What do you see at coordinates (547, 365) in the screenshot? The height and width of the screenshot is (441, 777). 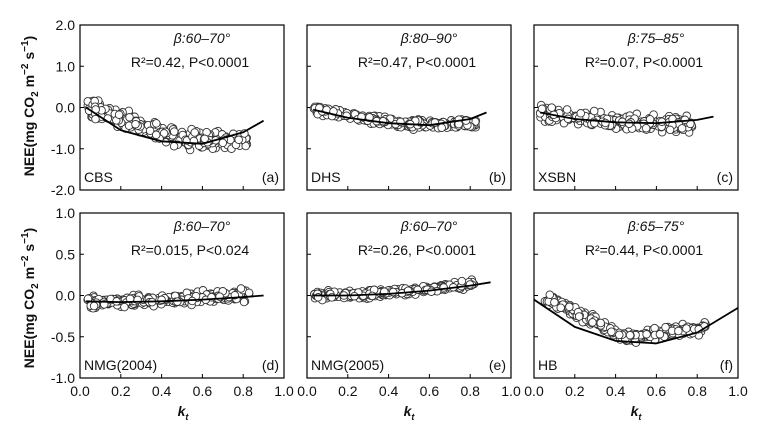 I see `site-label: HB` at bounding box center [547, 365].